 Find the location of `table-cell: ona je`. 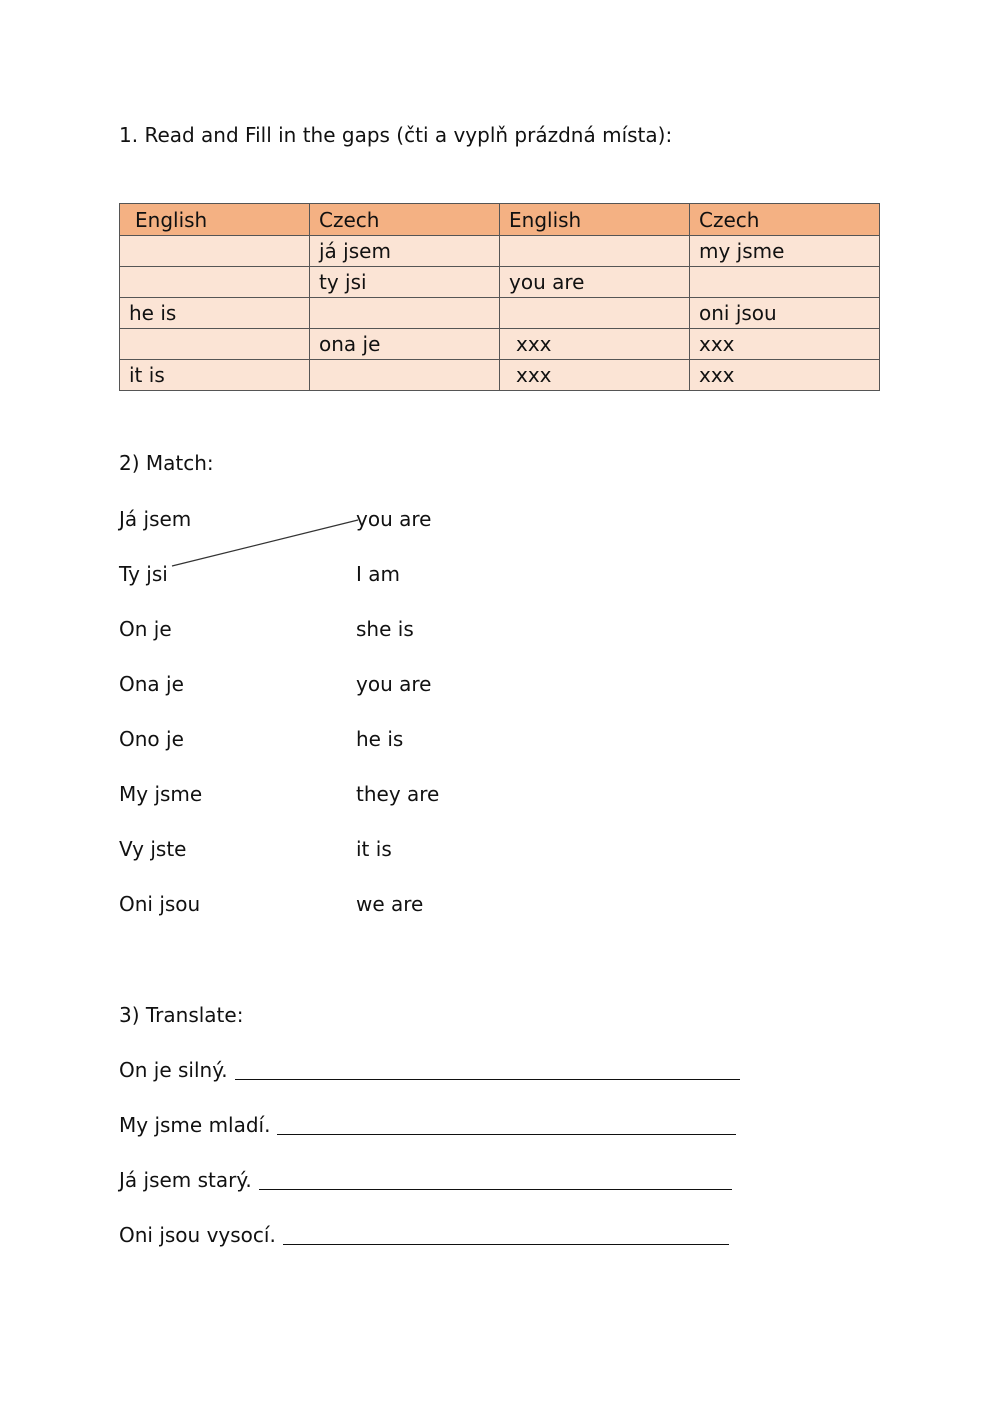

table-cell: ona je is located at coordinates (404, 344).